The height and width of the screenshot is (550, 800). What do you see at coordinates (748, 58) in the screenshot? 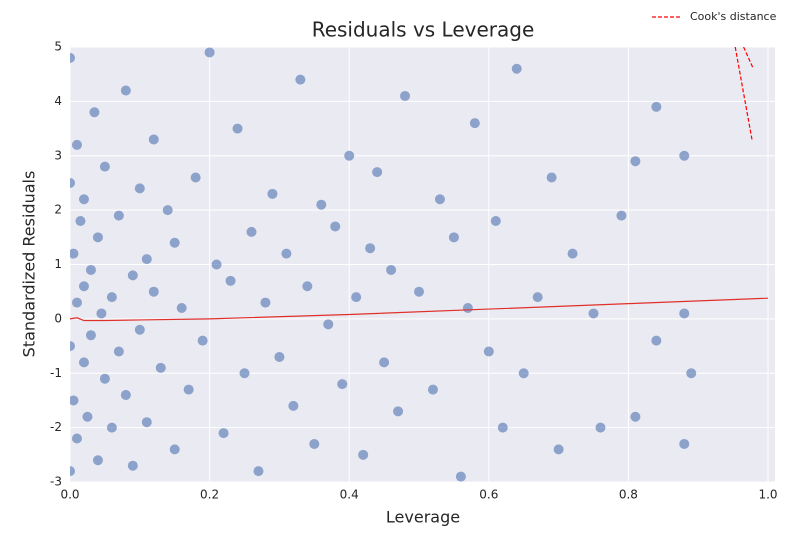
I see `cooks-distance-line` at bounding box center [748, 58].